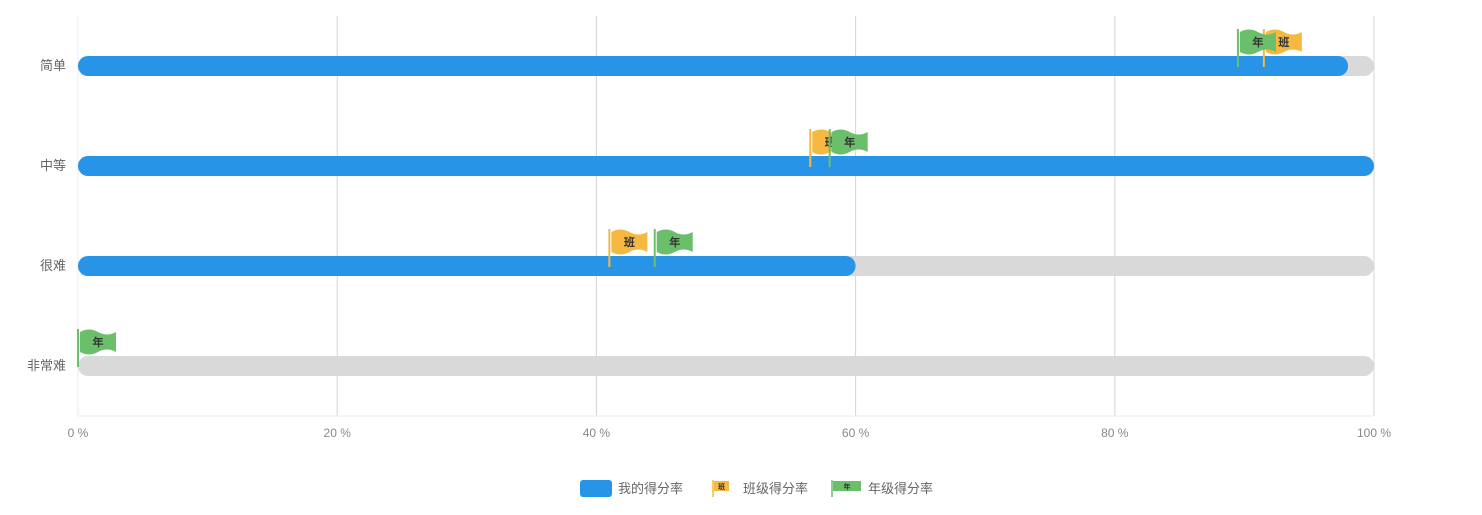 The image size is (1482, 515). What do you see at coordinates (53, 65) in the screenshot?
I see `category-label: 简单` at bounding box center [53, 65].